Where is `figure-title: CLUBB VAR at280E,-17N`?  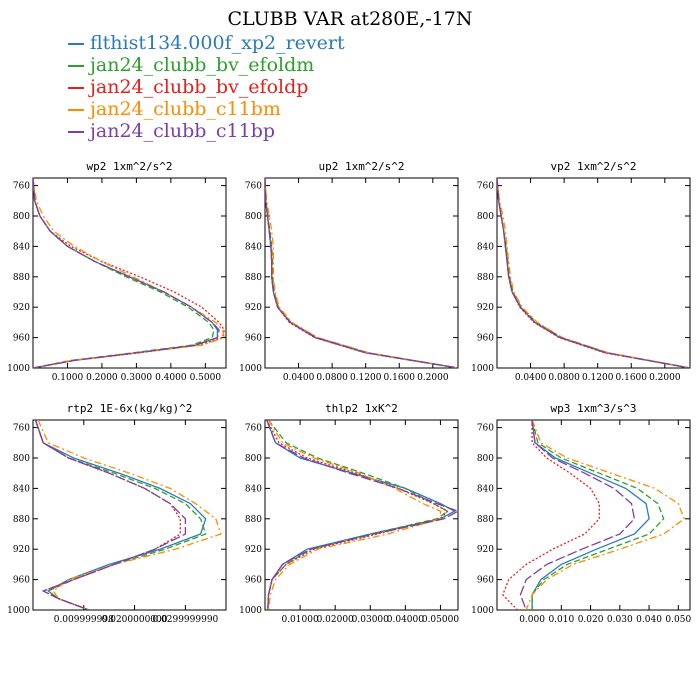
figure-title: CLUBB VAR at280E,-17N is located at coordinates (350, 19).